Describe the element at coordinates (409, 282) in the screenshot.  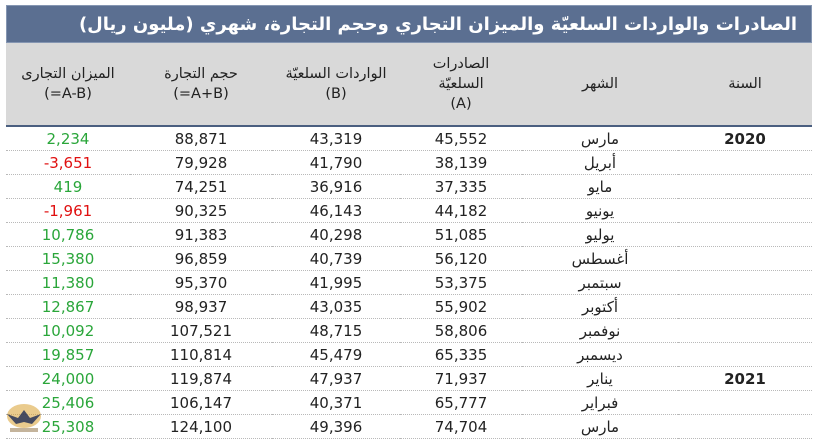
I see `table-row: 11,380 95,370 41,995 53,375 سبتمبر` at that location.